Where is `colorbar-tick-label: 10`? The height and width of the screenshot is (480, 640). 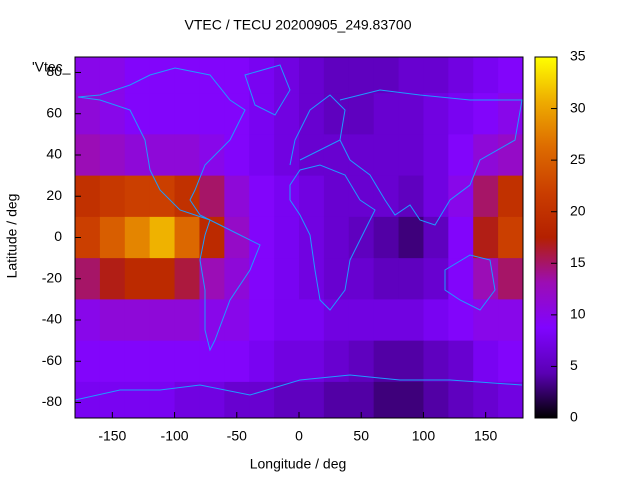 colorbar-tick-label: 10 is located at coordinates (578, 314).